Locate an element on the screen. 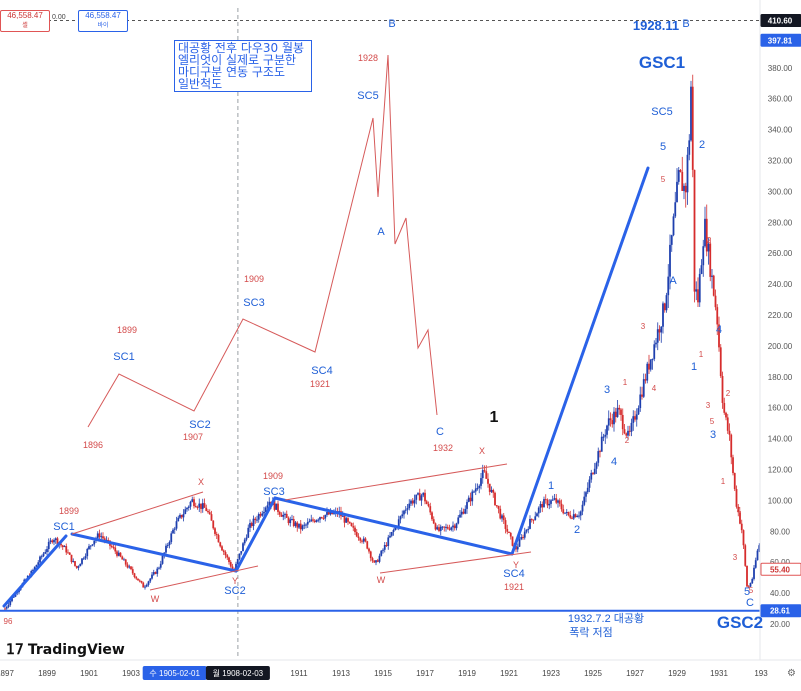 This screenshot has width=801, height=691. price-tag-label: 28.61 is located at coordinates (780, 611).